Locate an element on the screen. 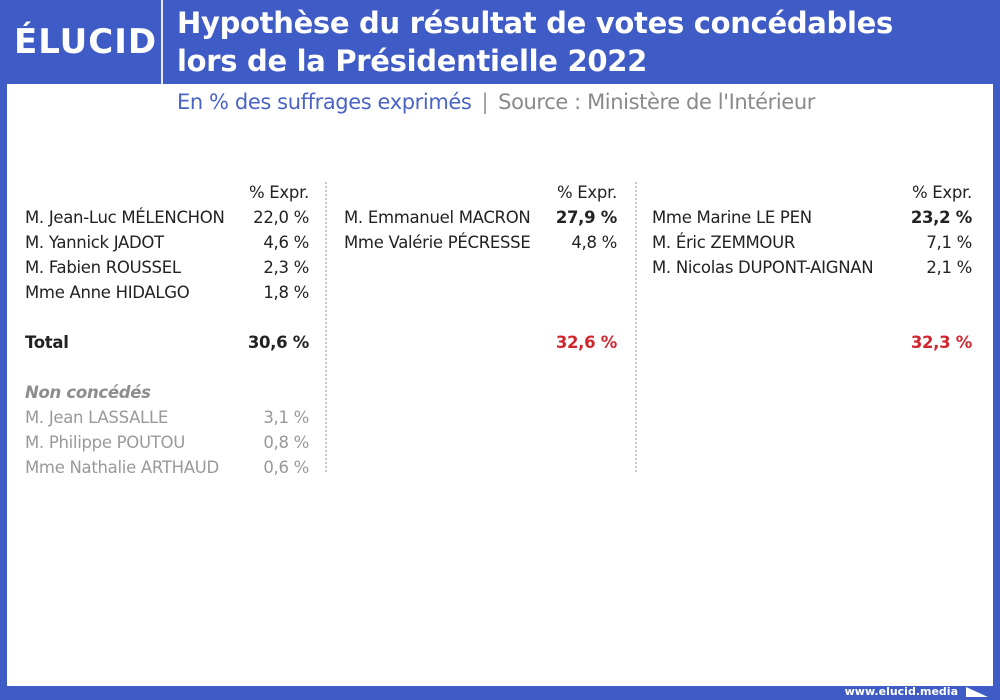 This screenshot has width=1000, height=700. logo-divider is located at coordinates (162, 42).